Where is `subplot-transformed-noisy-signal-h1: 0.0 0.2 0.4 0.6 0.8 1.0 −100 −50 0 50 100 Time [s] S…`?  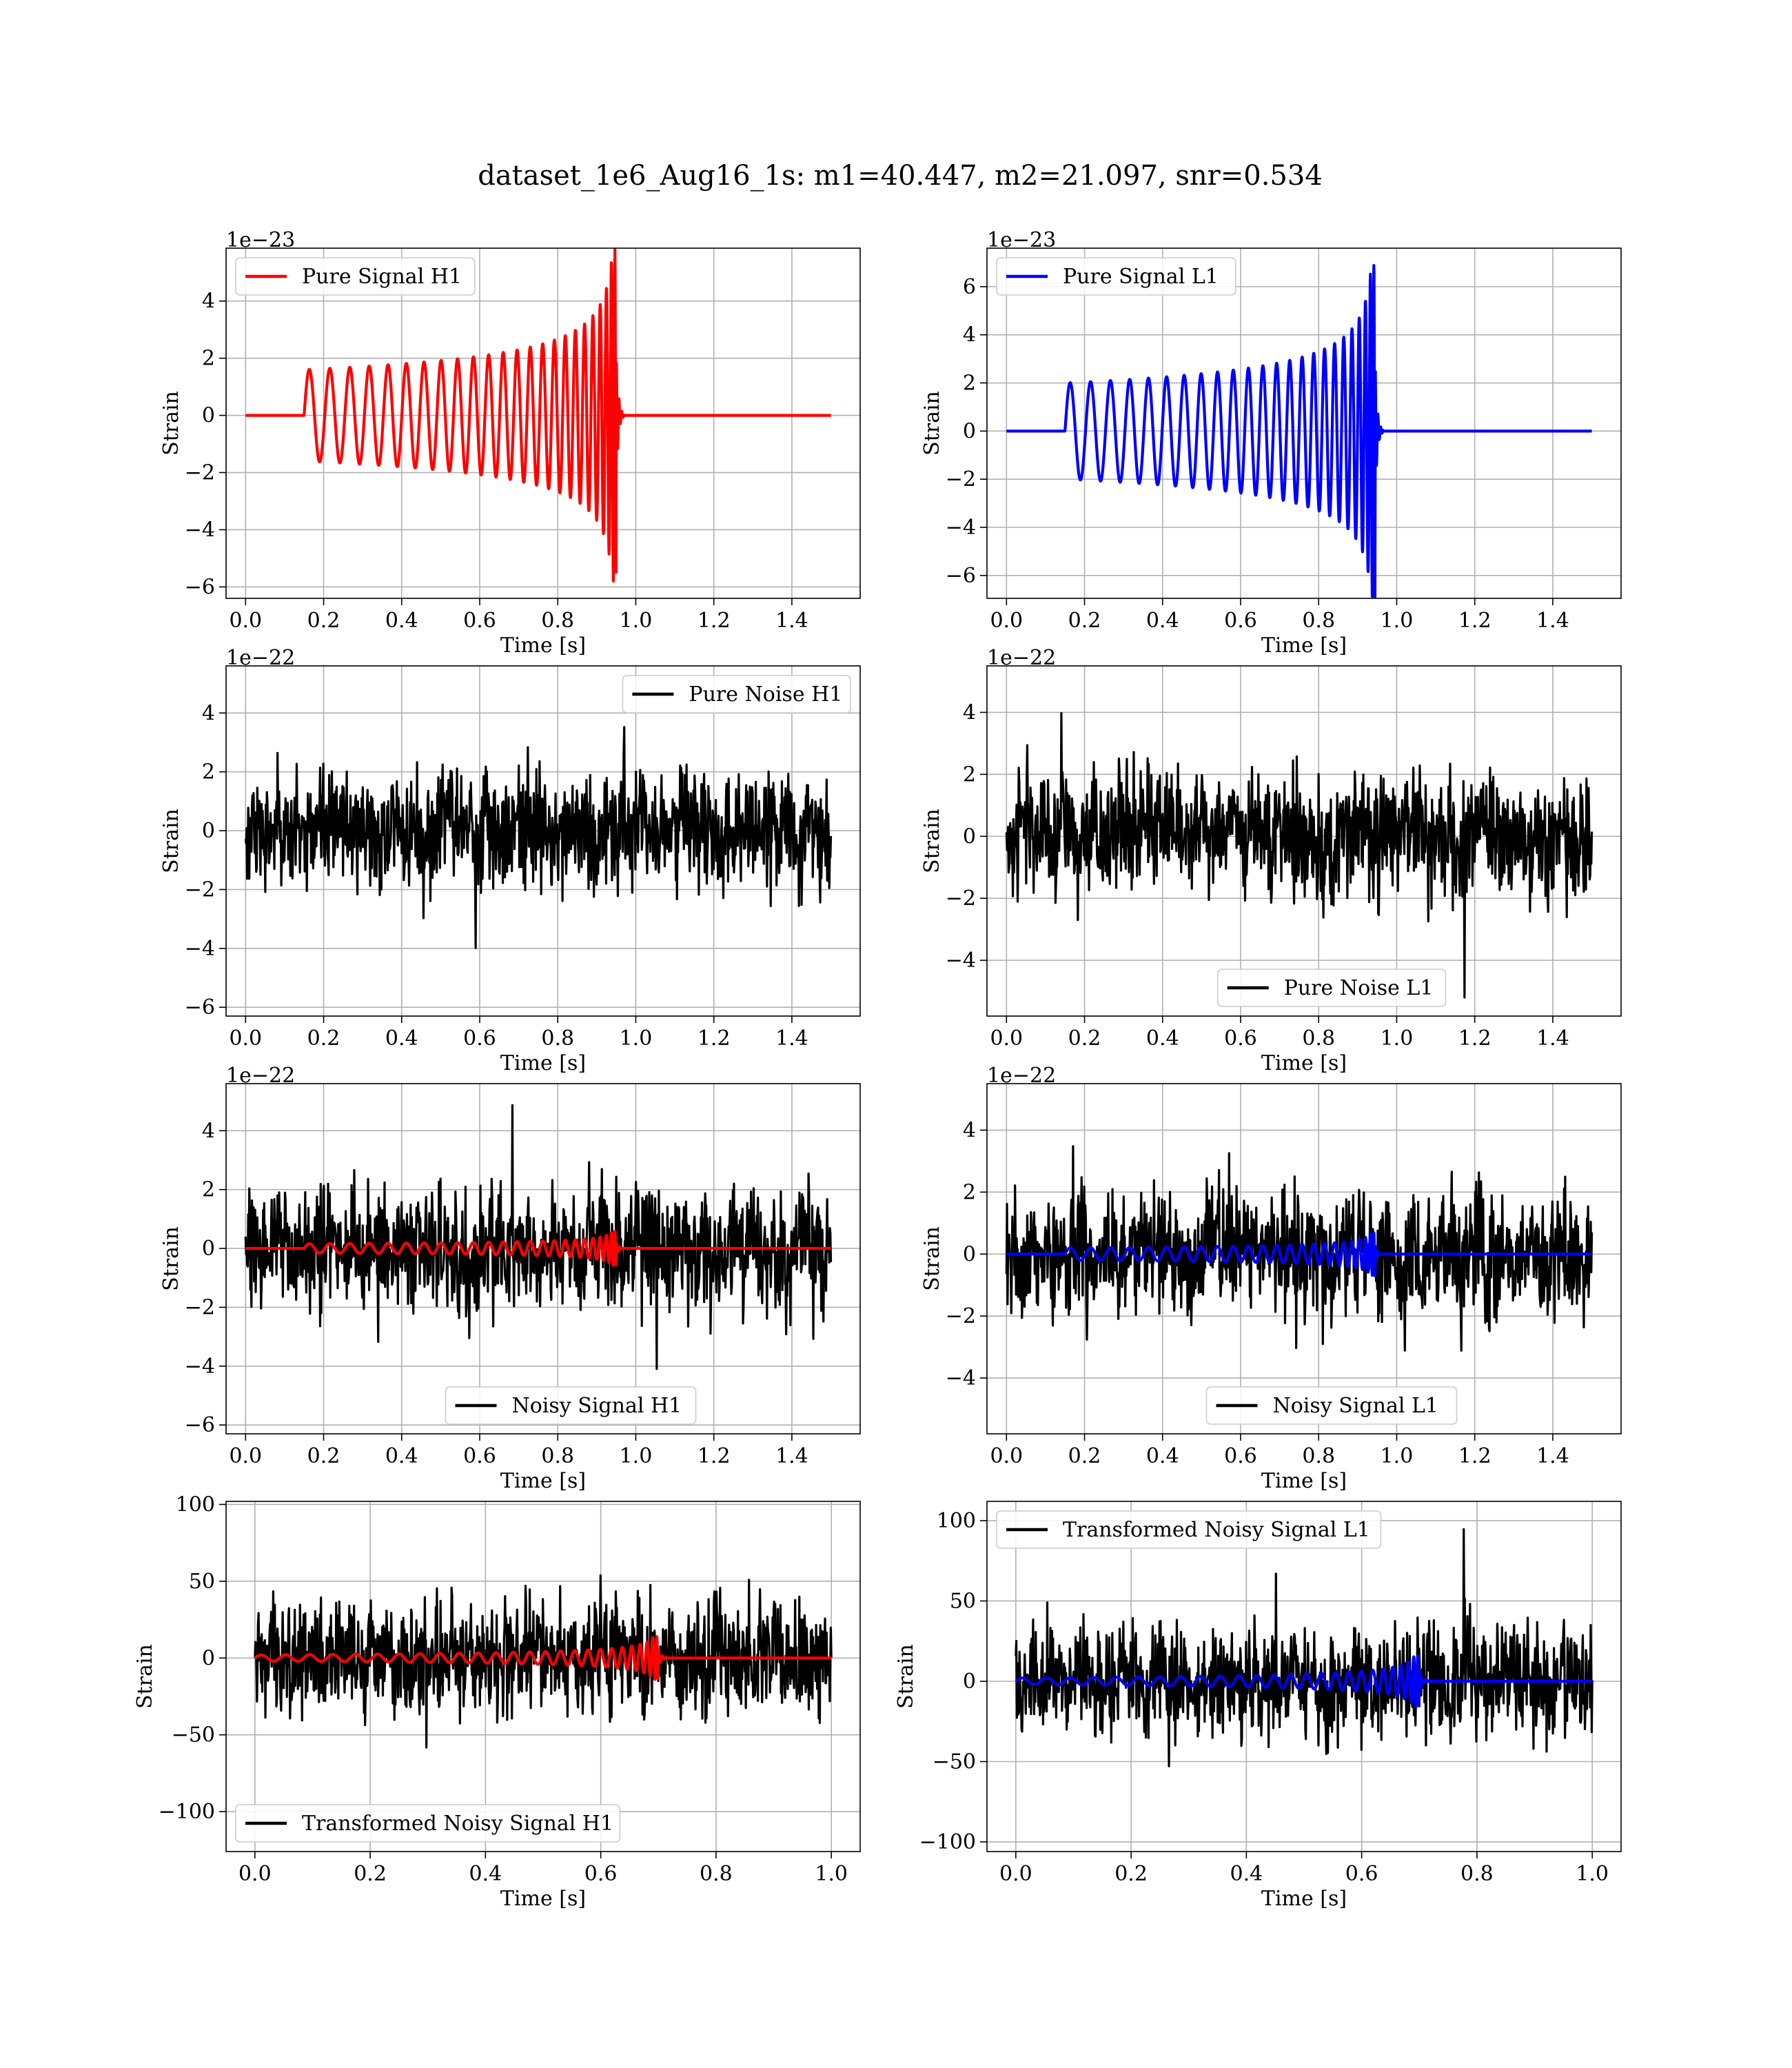
subplot-transformed-noisy-signal-h1: 0.0 0.2 0.4 0.6 0.8 1.0 −100 −50 0 50 100 Time [s] S… is located at coordinates (497, 1702).